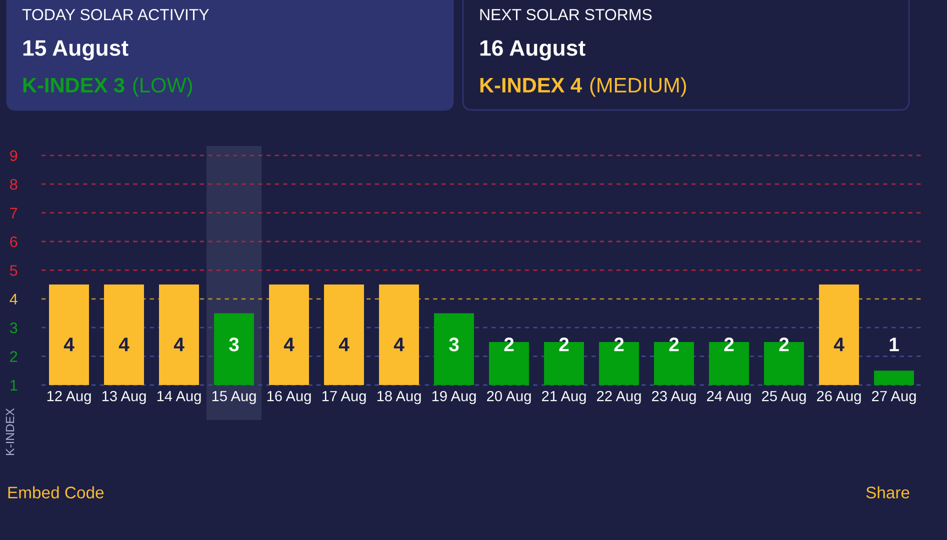  I want to click on y-tick-label: 1, so click(14, 385).